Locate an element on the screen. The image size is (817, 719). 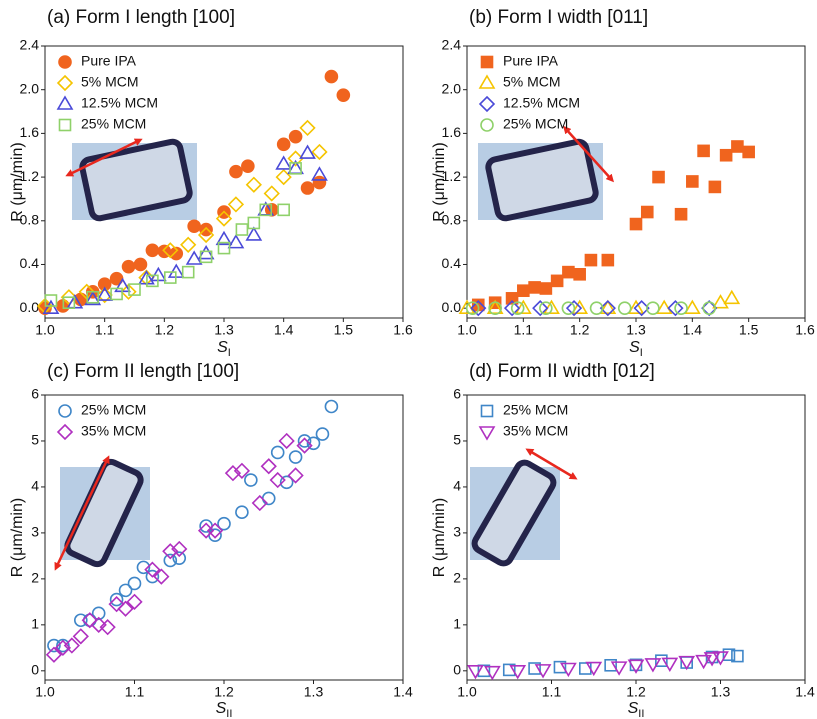
y-tick-label: 2.0 is located at coordinates (452, 88).